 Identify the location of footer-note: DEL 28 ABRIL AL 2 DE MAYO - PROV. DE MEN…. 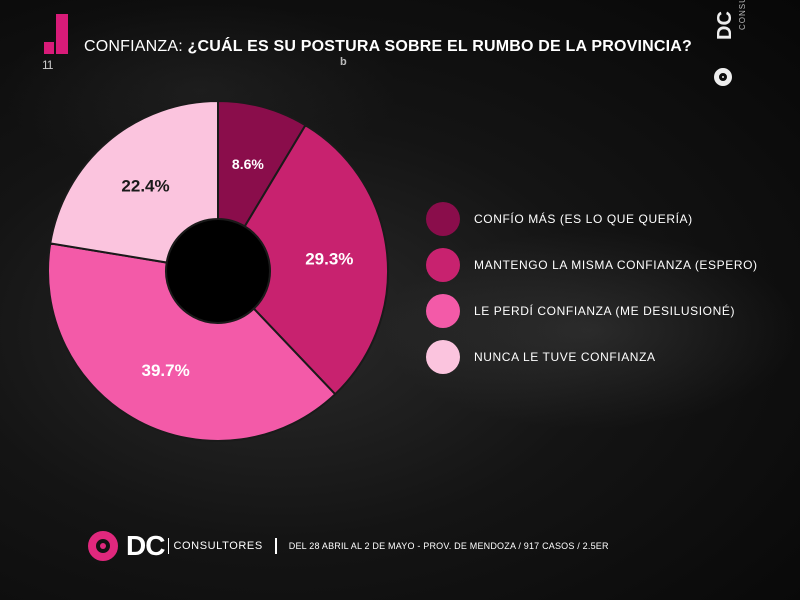
(448, 546).